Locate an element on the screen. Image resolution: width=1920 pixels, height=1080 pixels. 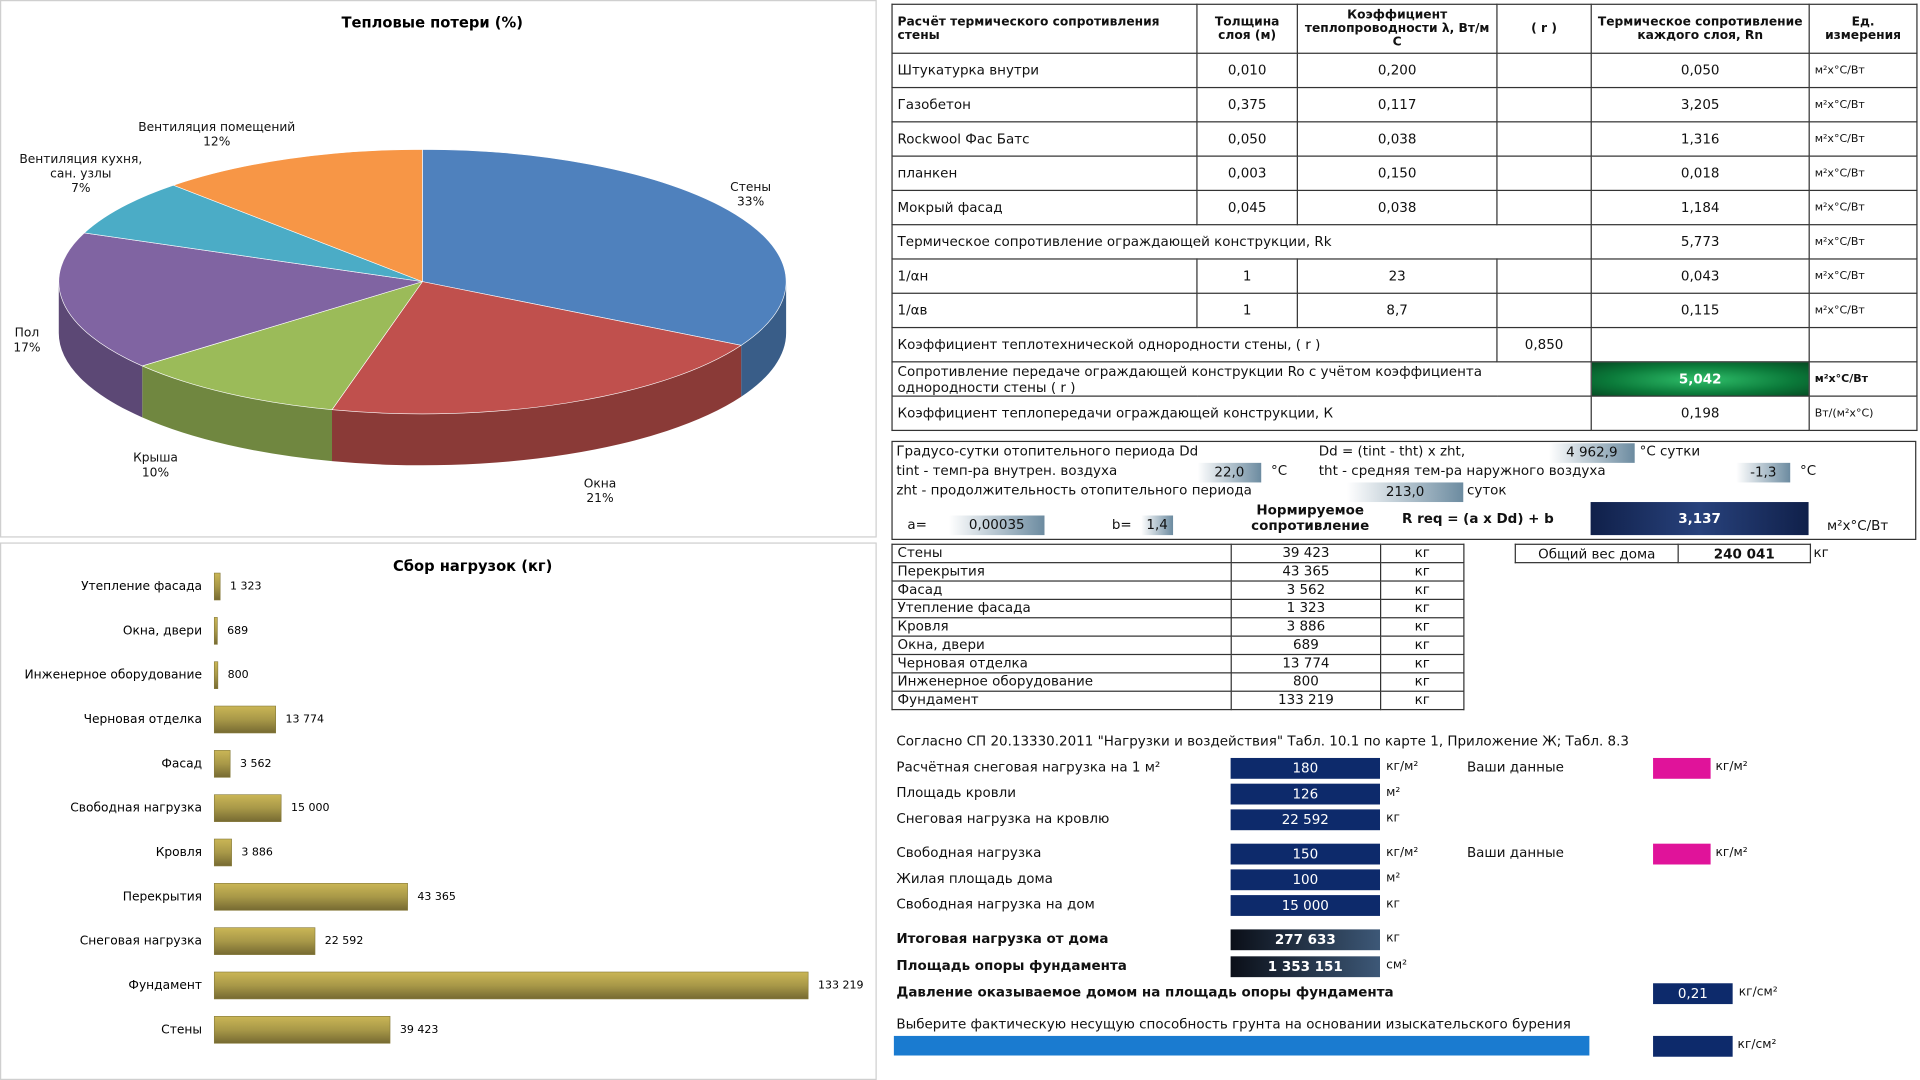
table-row: Штукатурка внутри 0,010 0,200 0,050 м²х°С/Вт is located at coordinates (1404, 70).